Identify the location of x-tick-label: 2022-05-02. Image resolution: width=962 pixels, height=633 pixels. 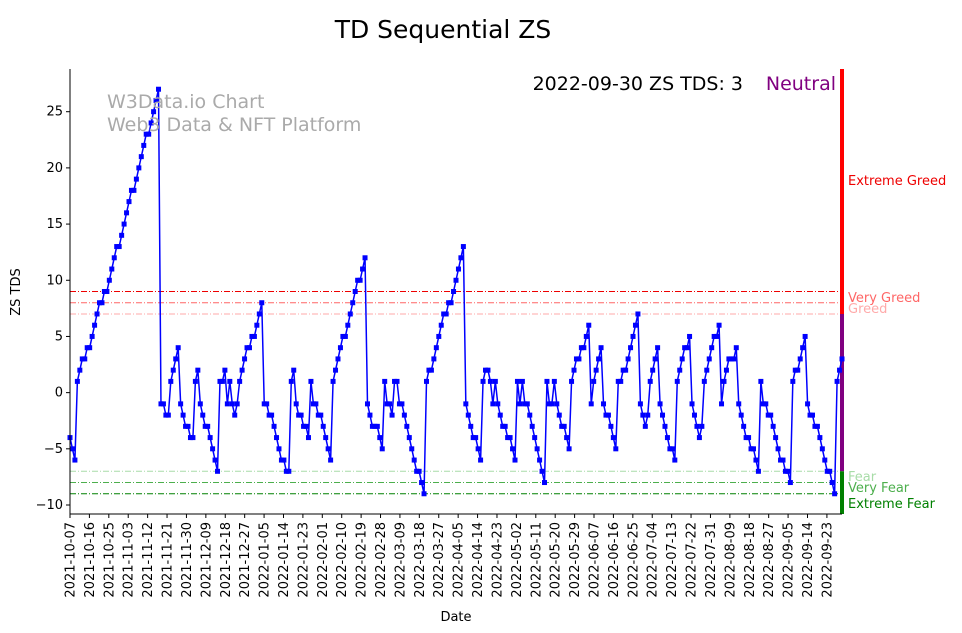
(517, 560).